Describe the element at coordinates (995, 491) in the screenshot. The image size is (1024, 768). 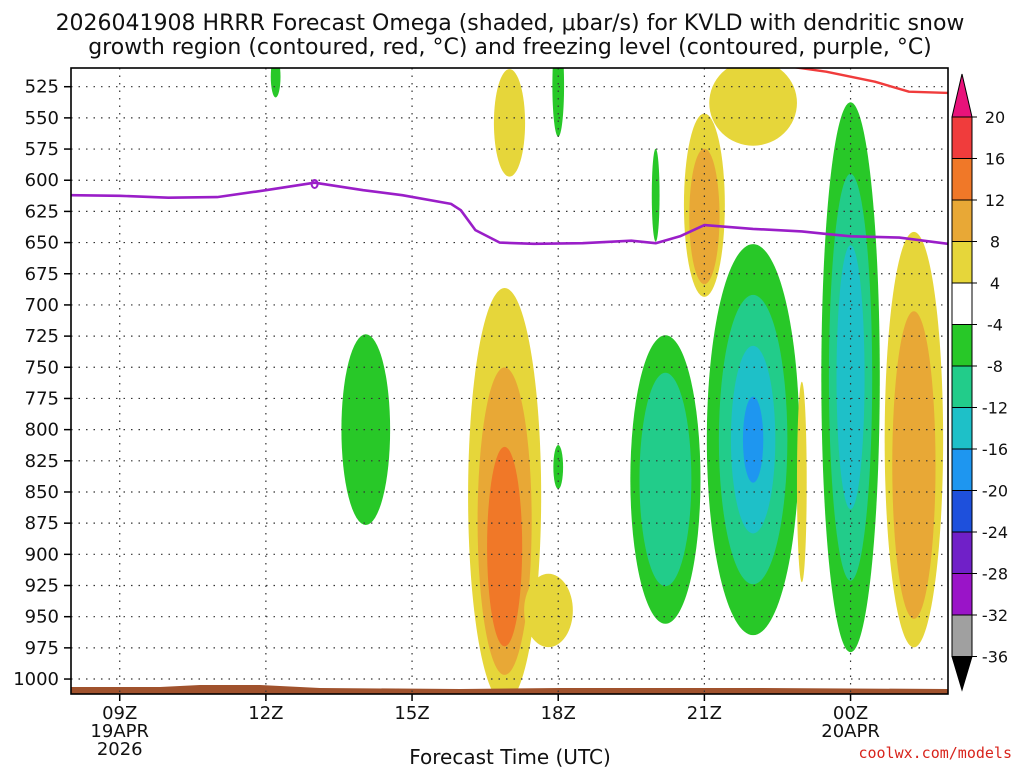
I see `colorbar-label--20: -20` at that location.